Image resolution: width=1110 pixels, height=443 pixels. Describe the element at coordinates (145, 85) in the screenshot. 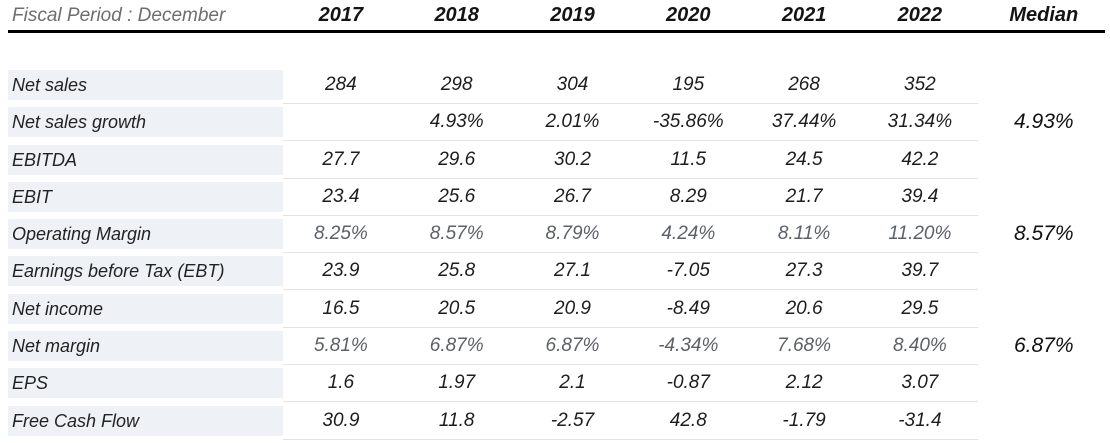

I see `row-label: Net sales` at that location.